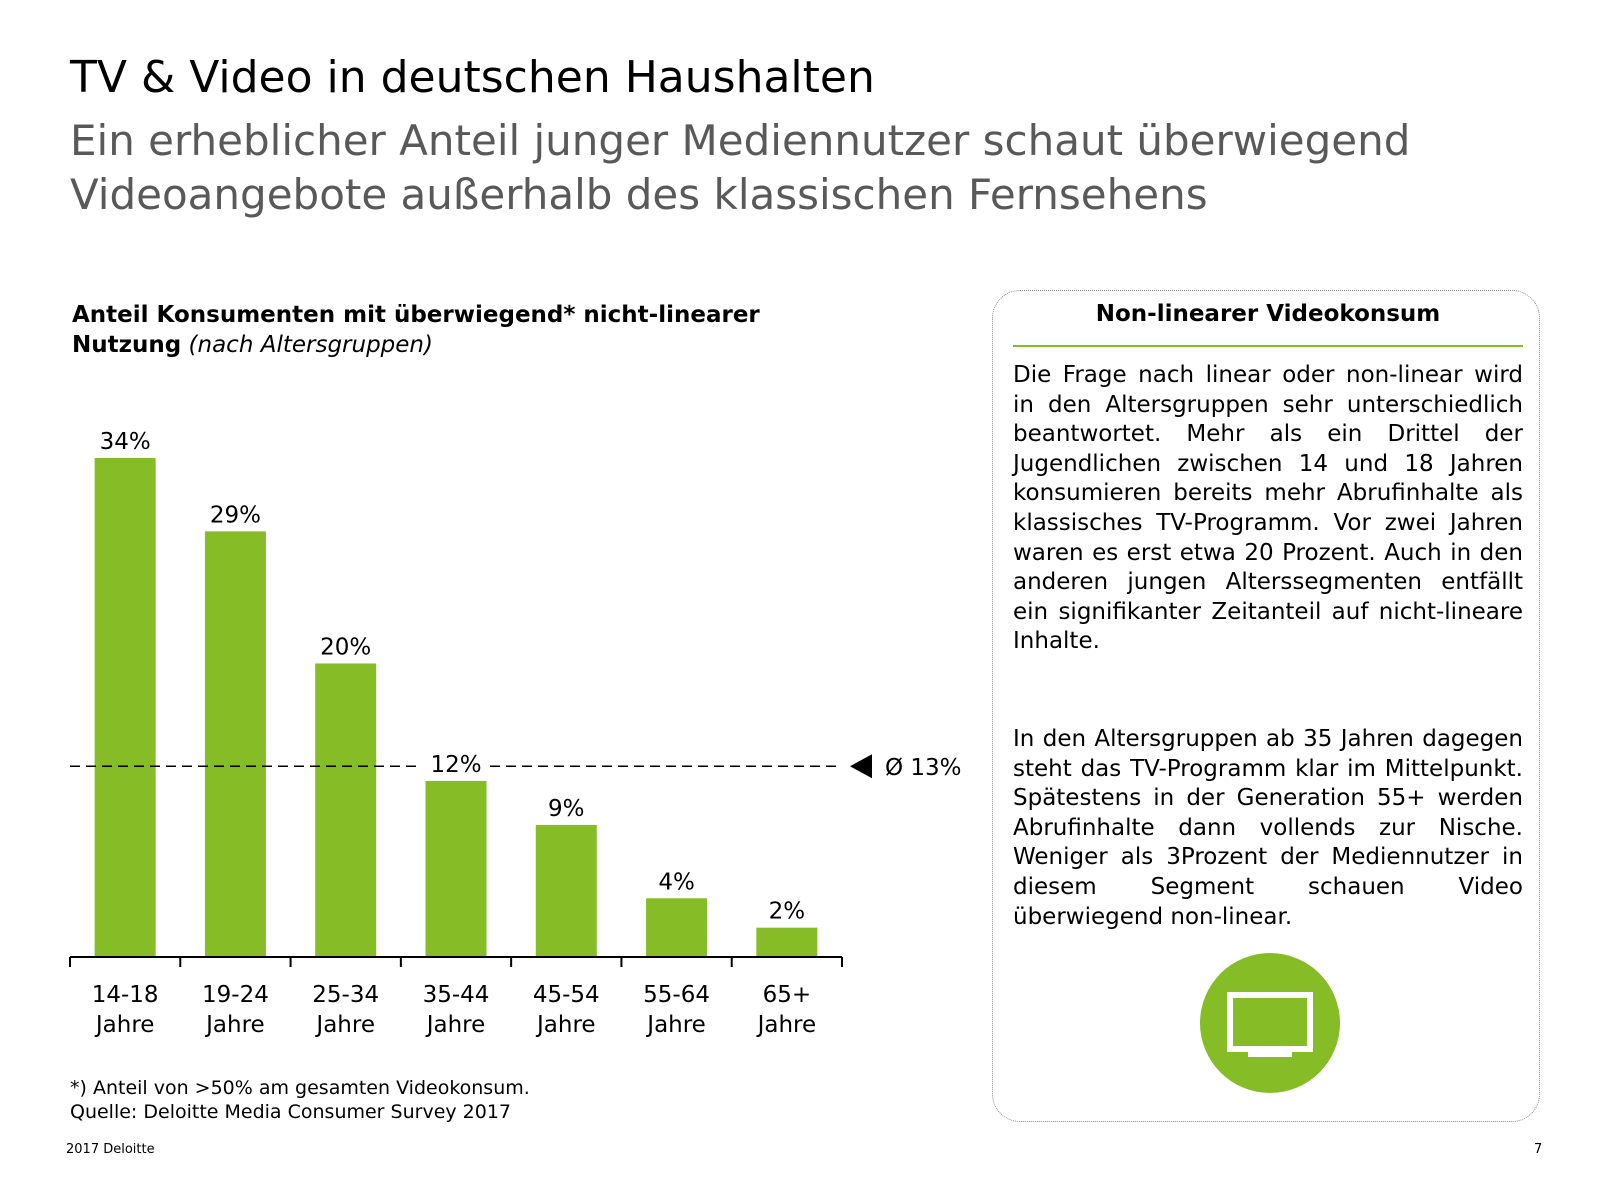  I want to click on x-tick-label-3-0: 35-44, so click(456, 995).